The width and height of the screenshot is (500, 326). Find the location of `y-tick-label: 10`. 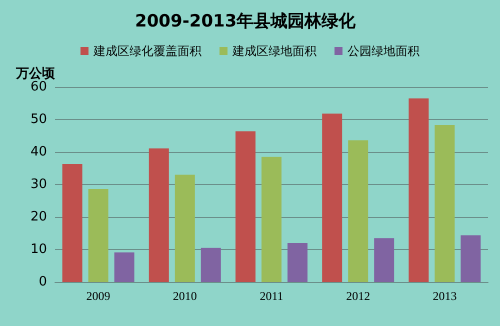

y-tick-label: 10 is located at coordinates (38, 249).